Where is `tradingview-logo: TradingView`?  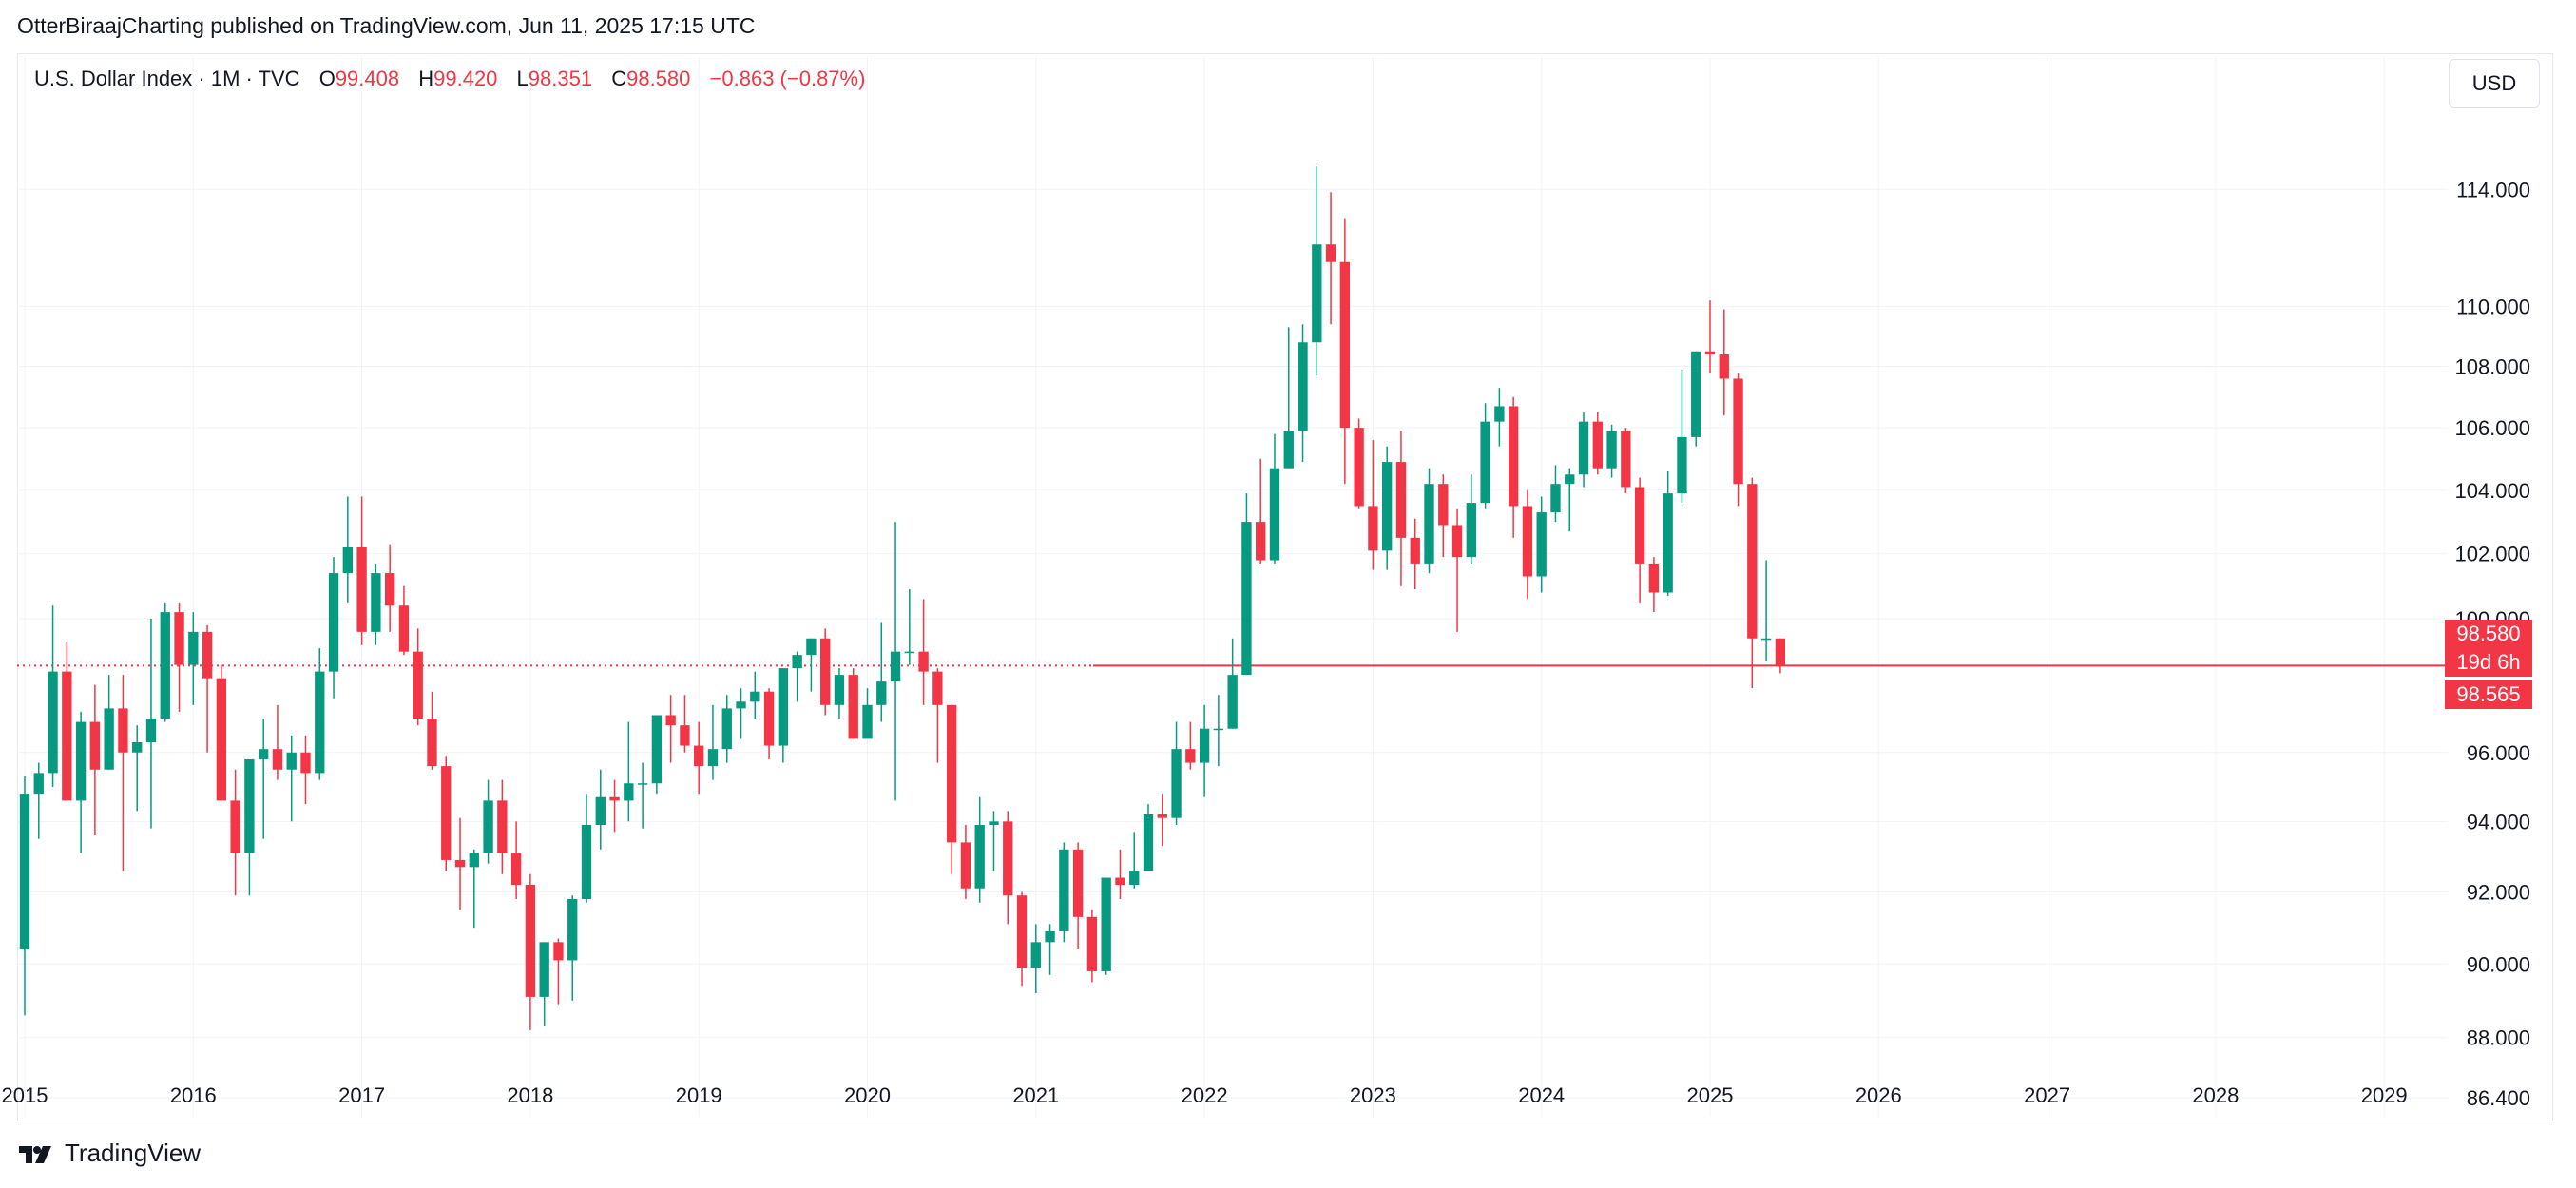 tradingview-logo: TradingView is located at coordinates (109, 1153).